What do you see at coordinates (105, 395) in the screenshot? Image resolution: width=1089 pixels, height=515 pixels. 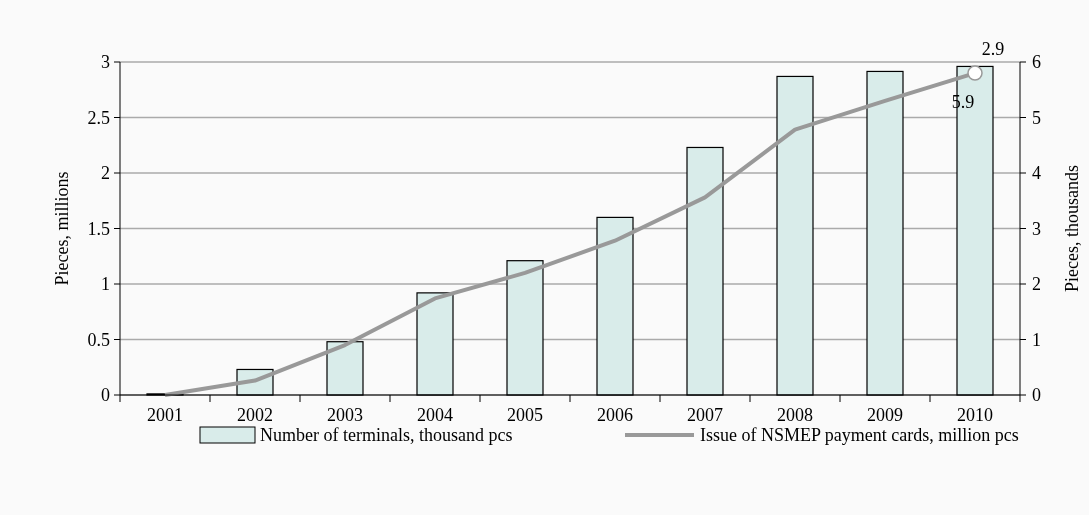 I see `y-tick-label: 0` at bounding box center [105, 395].